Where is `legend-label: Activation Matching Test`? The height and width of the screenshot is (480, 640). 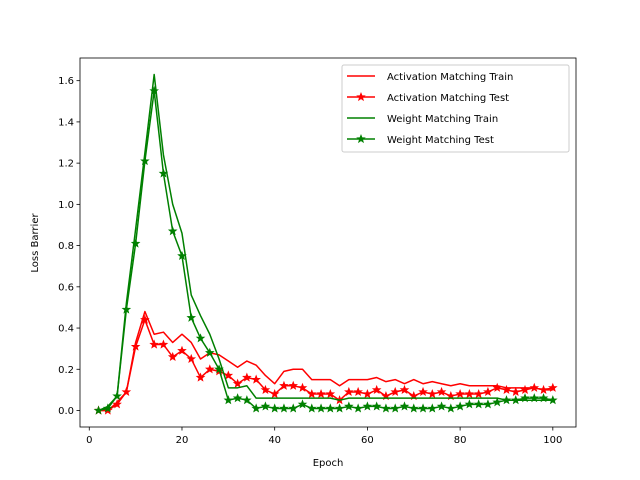
legend-label: Activation Matching Test is located at coordinates (448, 98).